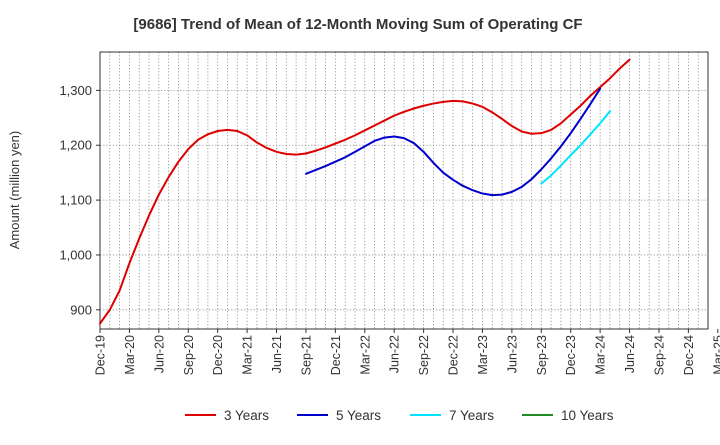  Describe the element at coordinates (483, 355) in the screenshot. I see `x-tick-label: Mar-23` at that location.